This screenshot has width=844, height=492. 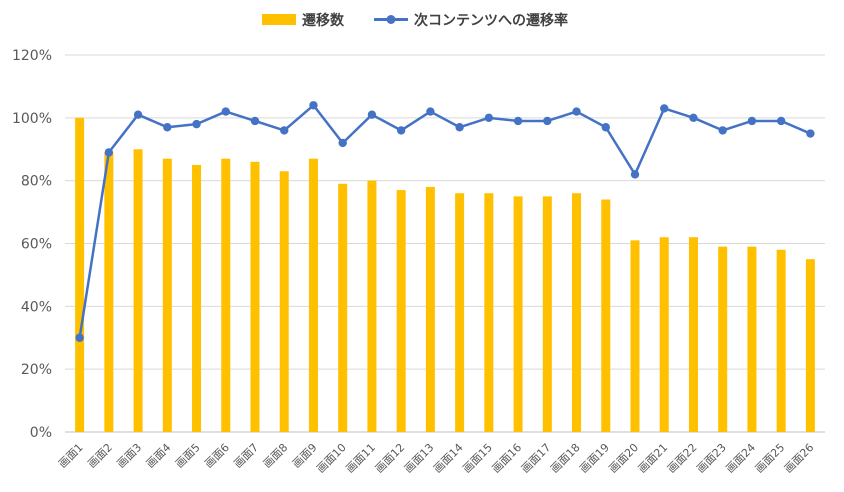 What do you see at coordinates (623, 458) in the screenshot?
I see `x-tick-label: 画面20` at bounding box center [623, 458].